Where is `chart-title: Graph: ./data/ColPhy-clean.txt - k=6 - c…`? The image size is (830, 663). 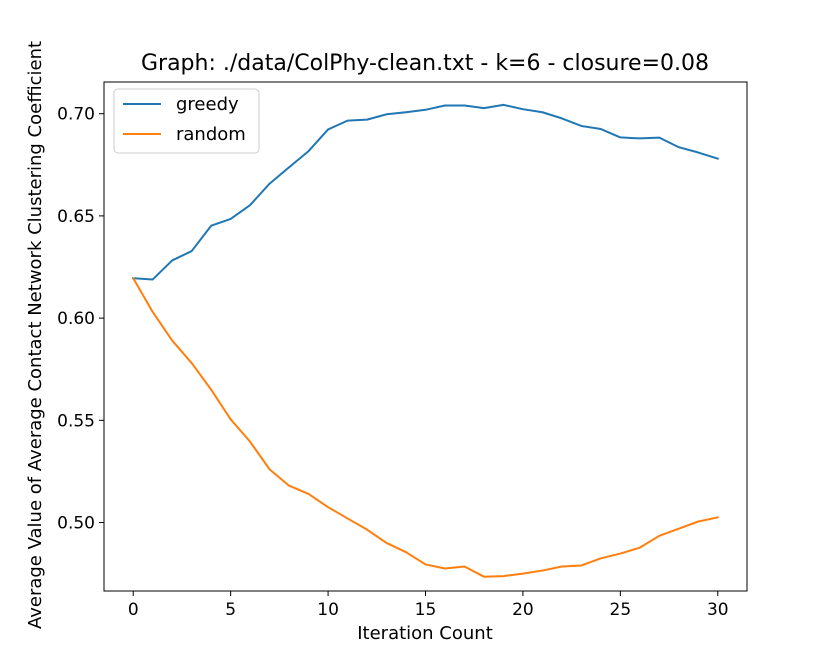 chart-title: Graph: ./data/ColPhy-clean.txt - k=6 - c… is located at coordinates (425, 63).